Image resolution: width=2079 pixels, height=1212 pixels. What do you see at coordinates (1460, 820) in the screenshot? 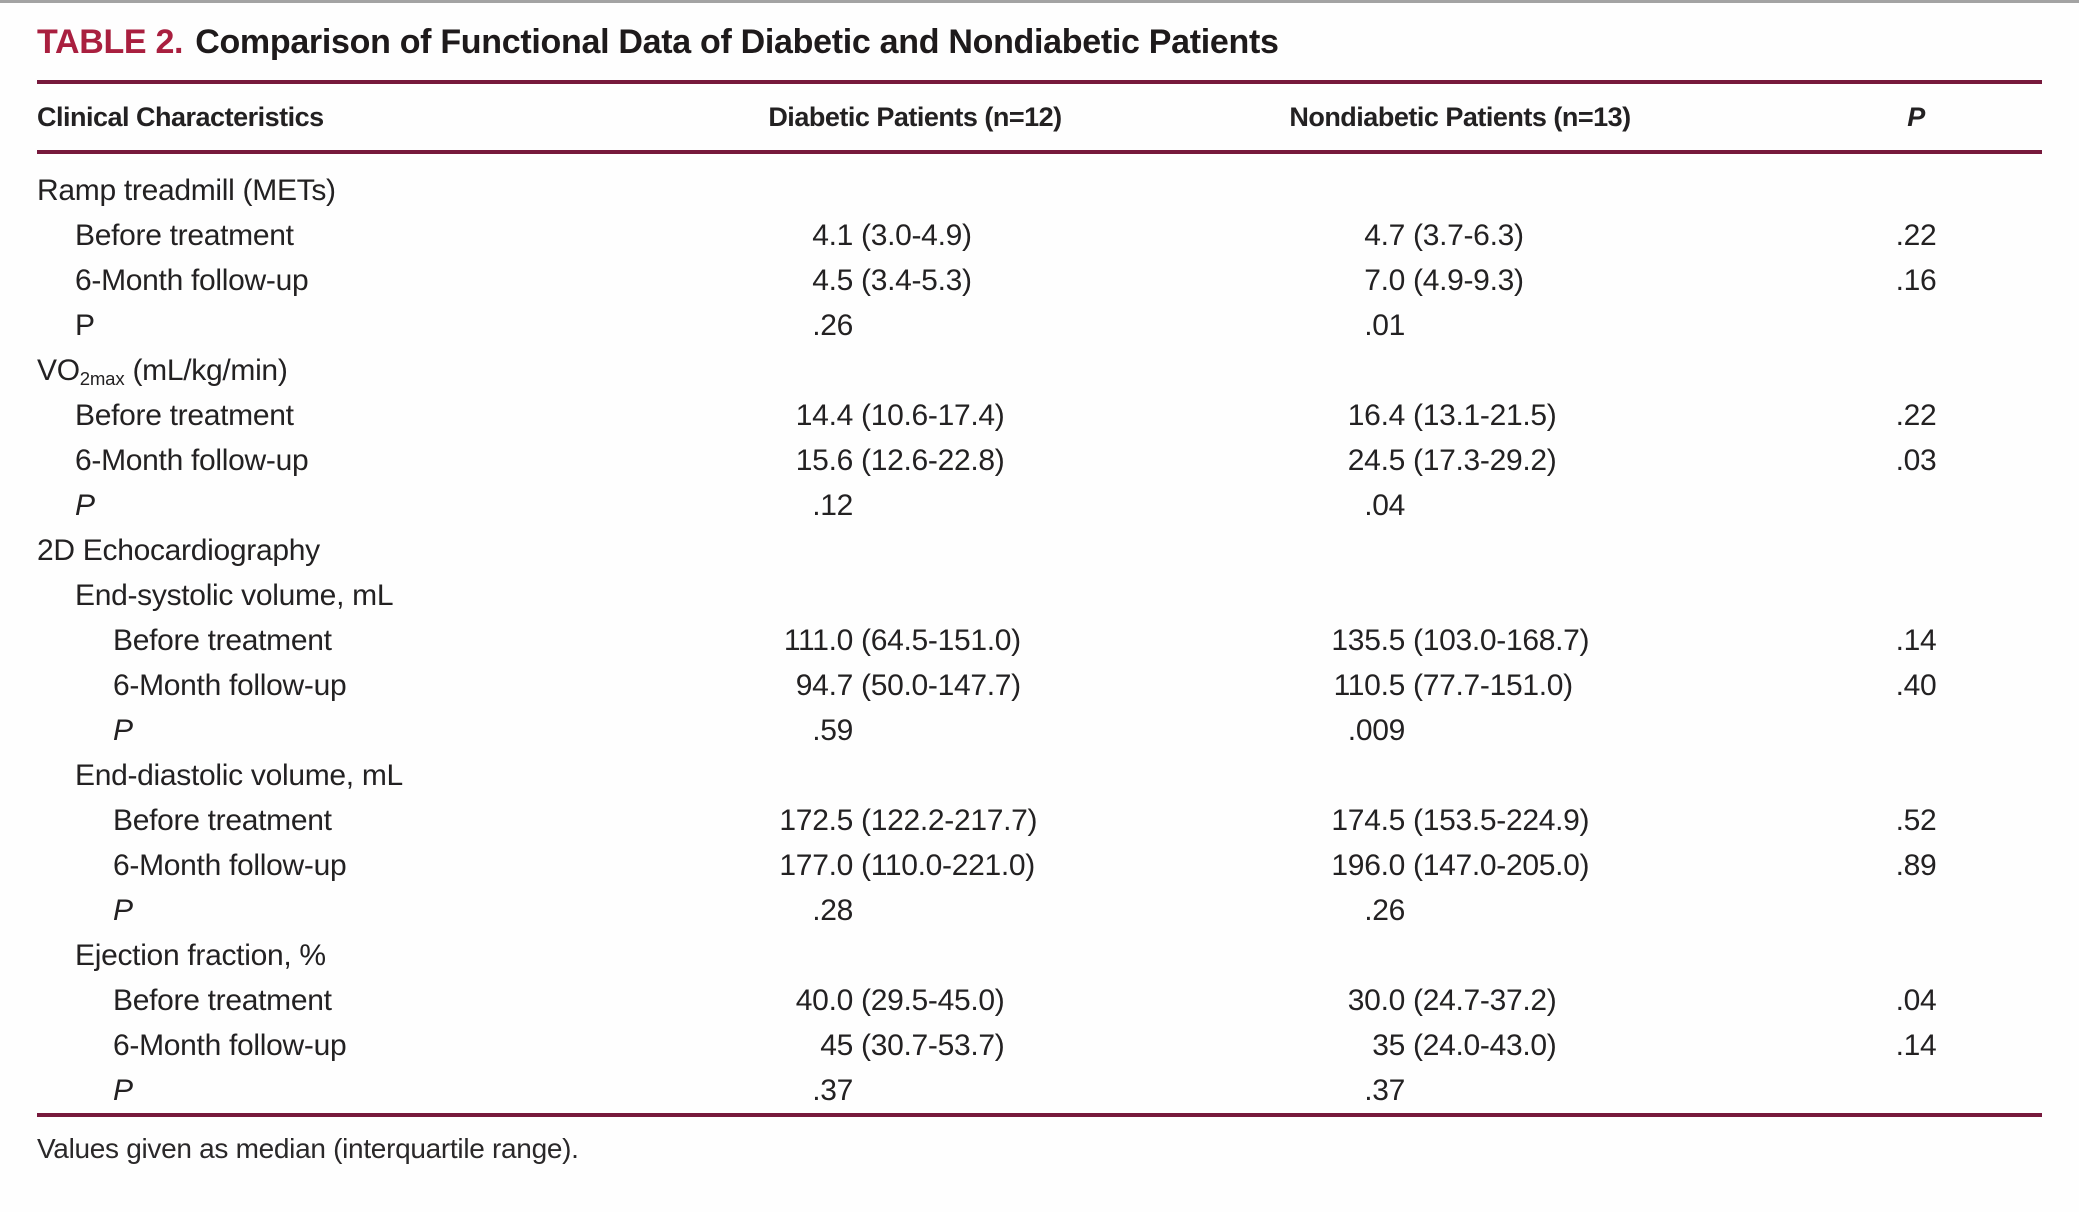
I see `nondiabetic-value-cell: 174.5 (153.5-224.9)` at bounding box center [1460, 820].